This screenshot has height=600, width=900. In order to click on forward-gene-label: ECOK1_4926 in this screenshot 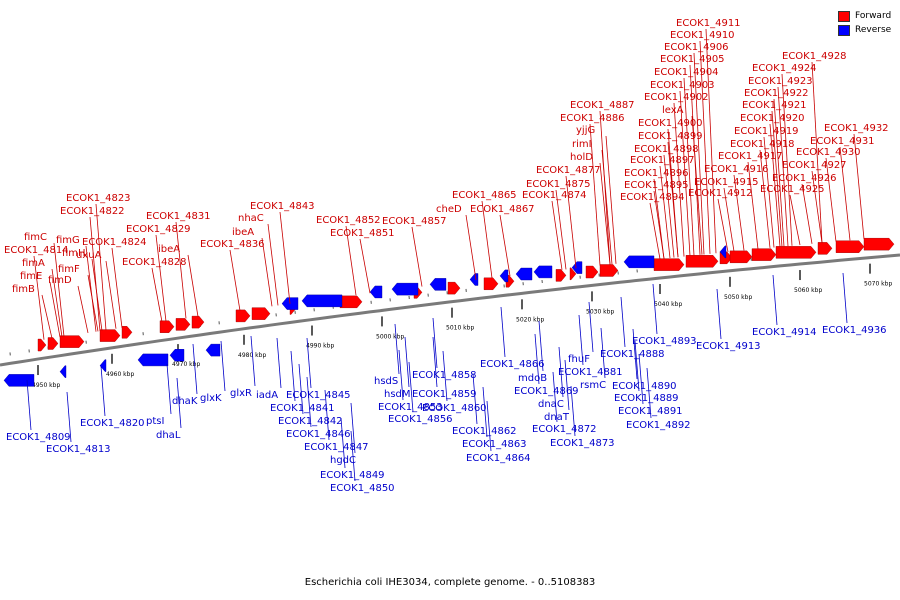, I will do `click(804, 178)`.